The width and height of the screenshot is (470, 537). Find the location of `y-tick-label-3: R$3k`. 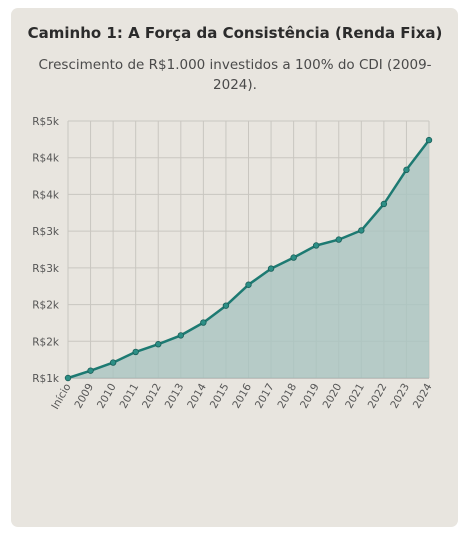

y-tick-label-3: R$3k is located at coordinates (46, 269).